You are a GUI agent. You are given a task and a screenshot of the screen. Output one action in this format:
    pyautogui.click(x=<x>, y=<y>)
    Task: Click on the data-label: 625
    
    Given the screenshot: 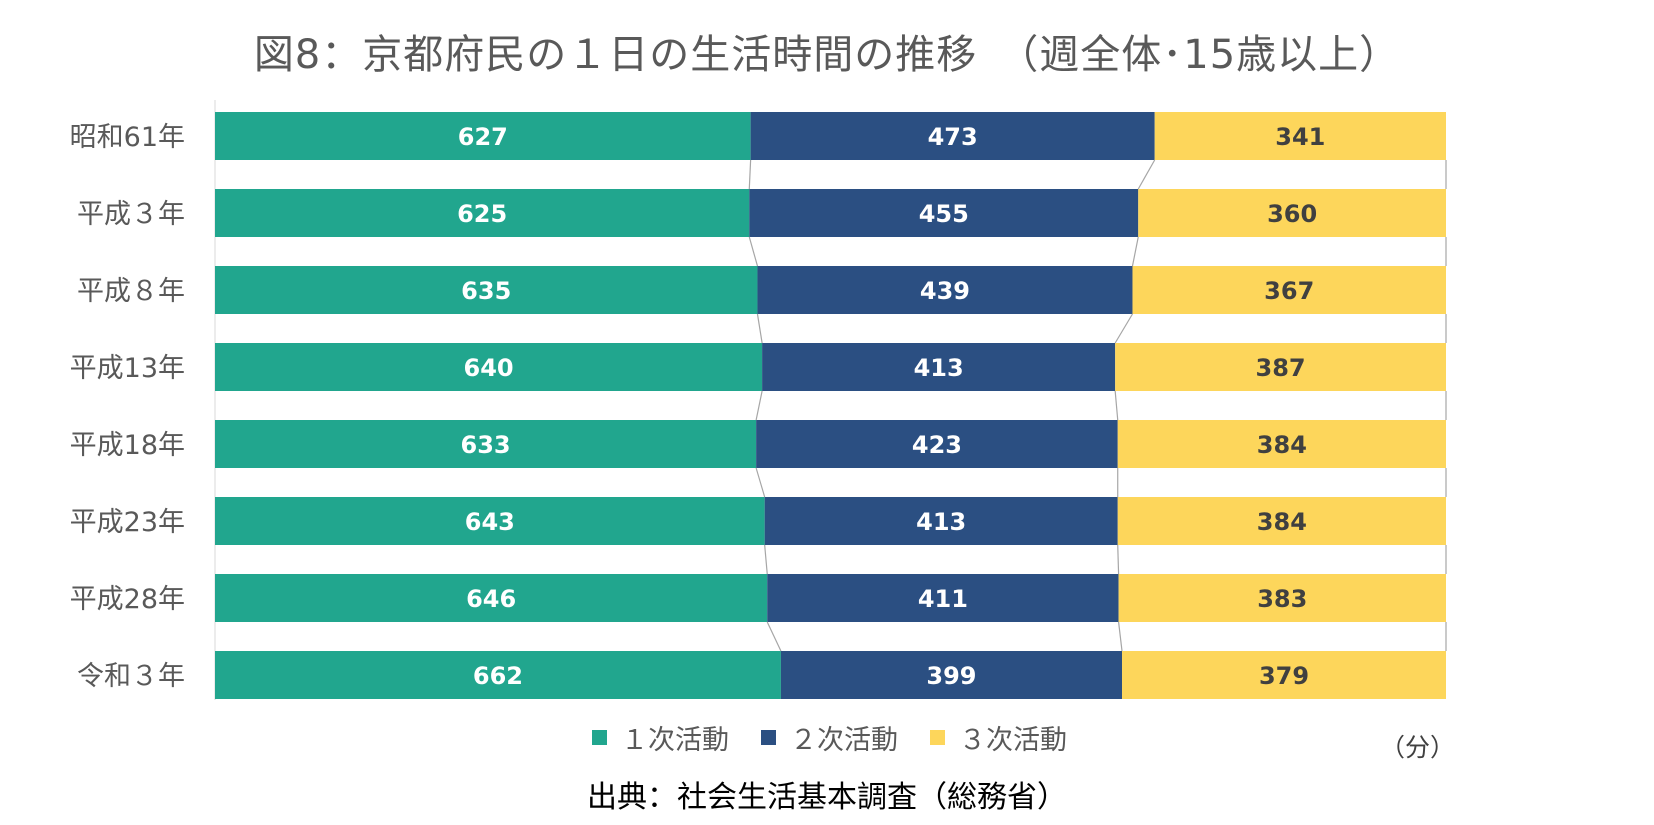 What is the action you would take?
    pyautogui.click(x=482, y=214)
    